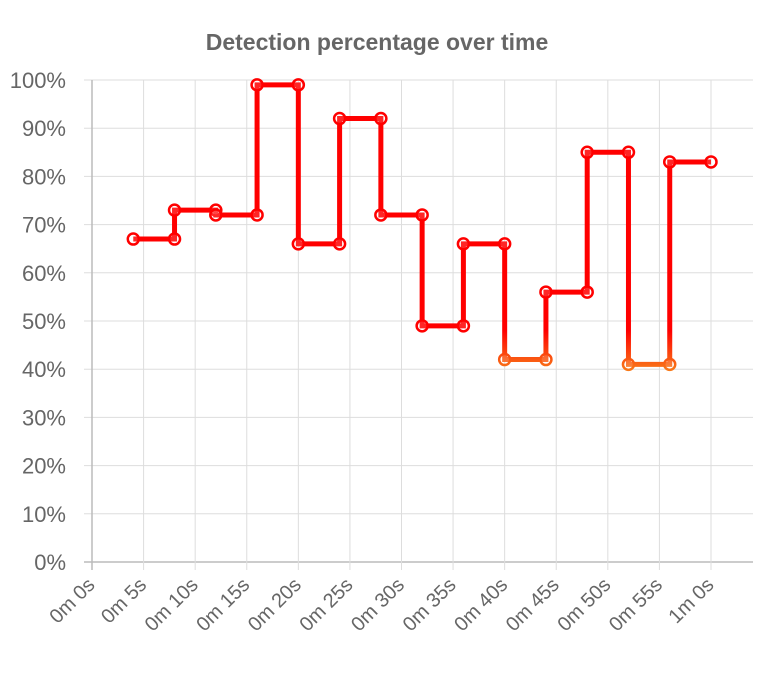 Image resolution: width=765 pixels, height=678 pixels. I want to click on x-tick-label: 0m 50s, so click(584, 605).